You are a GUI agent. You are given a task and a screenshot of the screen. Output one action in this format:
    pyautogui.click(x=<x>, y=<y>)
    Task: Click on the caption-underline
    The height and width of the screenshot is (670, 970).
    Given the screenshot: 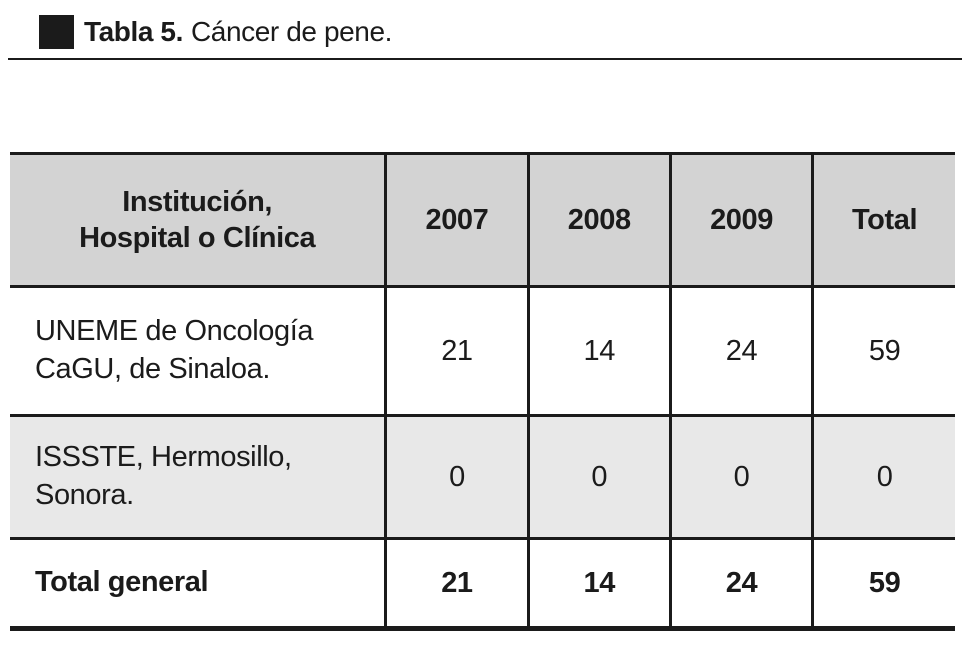 What is the action you would take?
    pyautogui.click(x=485, y=59)
    